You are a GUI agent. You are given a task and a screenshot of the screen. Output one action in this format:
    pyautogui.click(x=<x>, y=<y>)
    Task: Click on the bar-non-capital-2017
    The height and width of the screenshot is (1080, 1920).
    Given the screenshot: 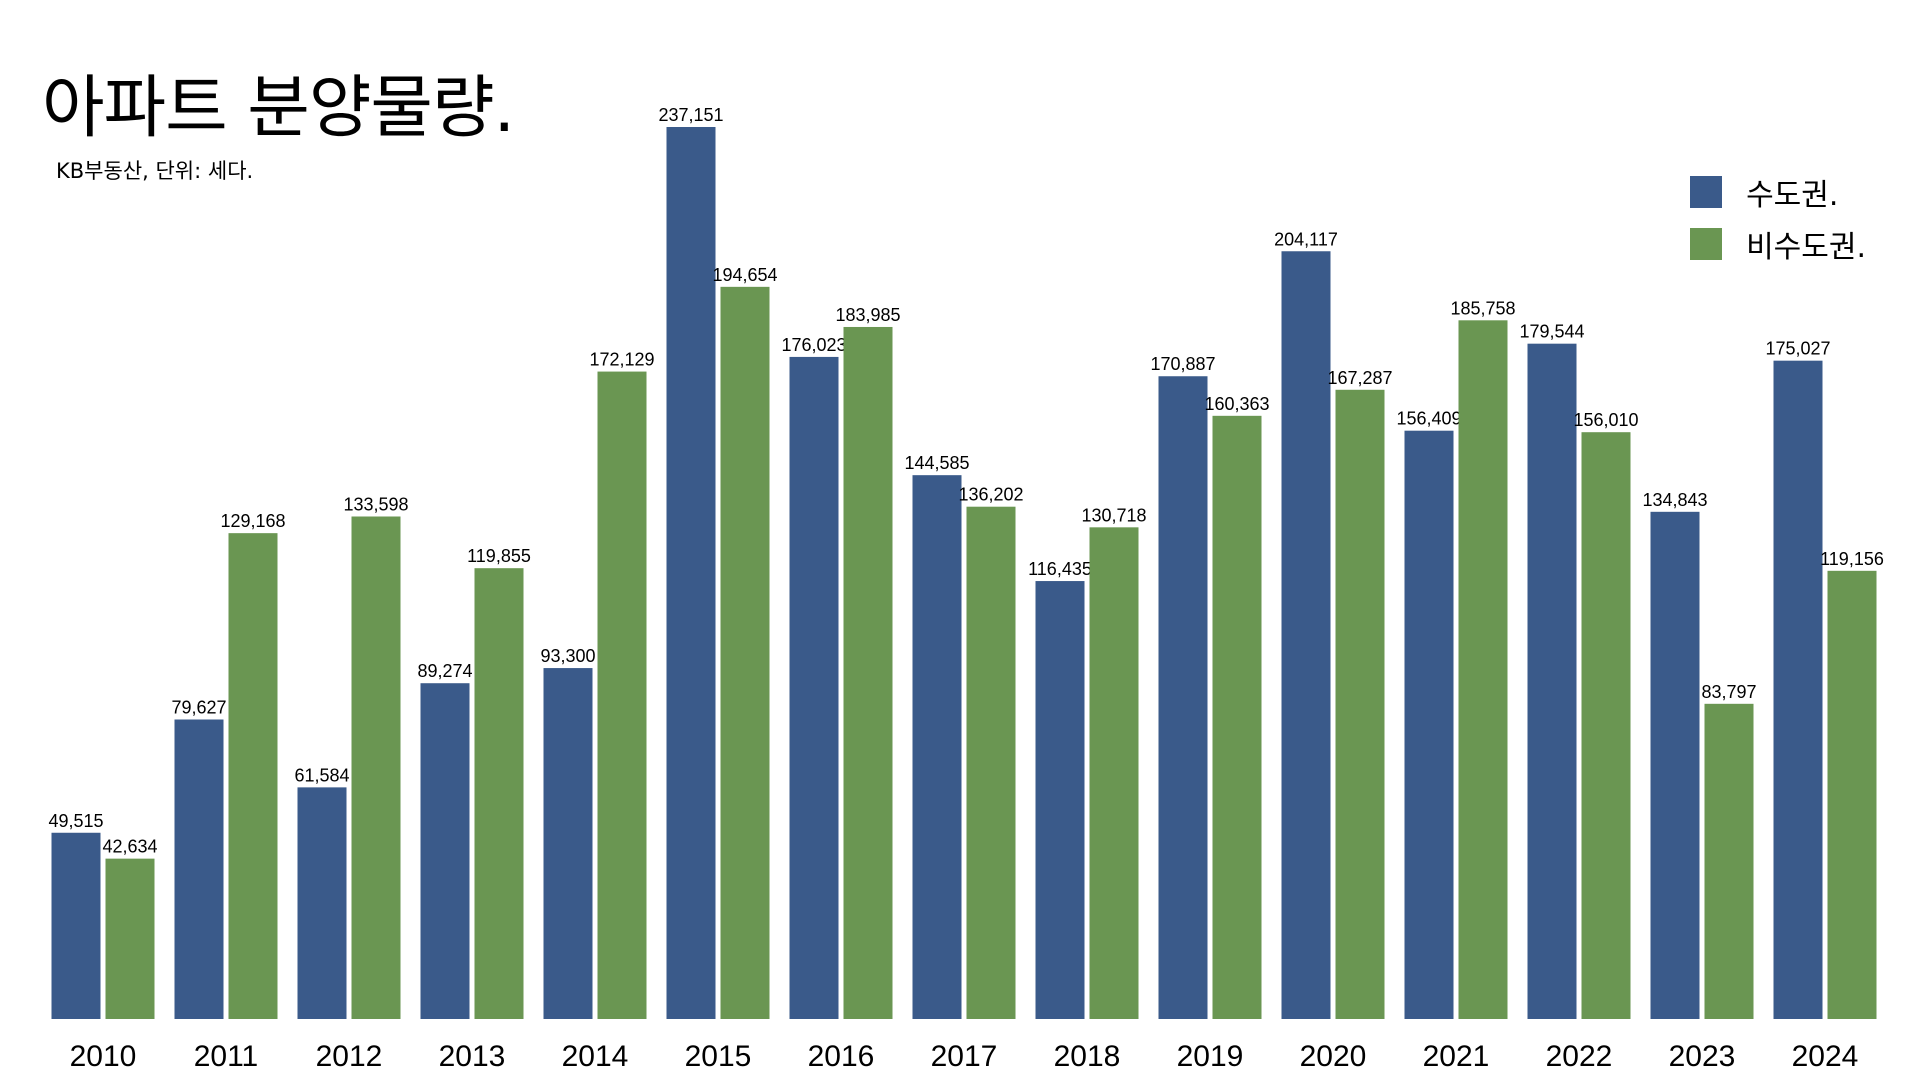 What is the action you would take?
    pyautogui.click(x=991, y=762)
    